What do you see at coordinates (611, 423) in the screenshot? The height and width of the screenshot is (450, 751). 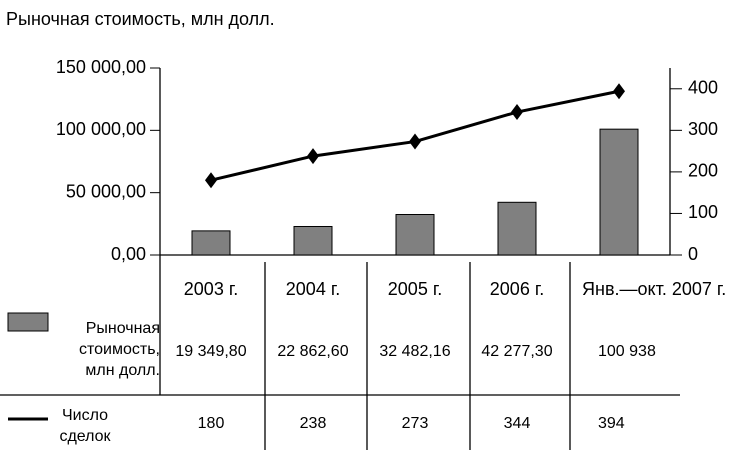 I see `table-value: 394` at bounding box center [611, 423].